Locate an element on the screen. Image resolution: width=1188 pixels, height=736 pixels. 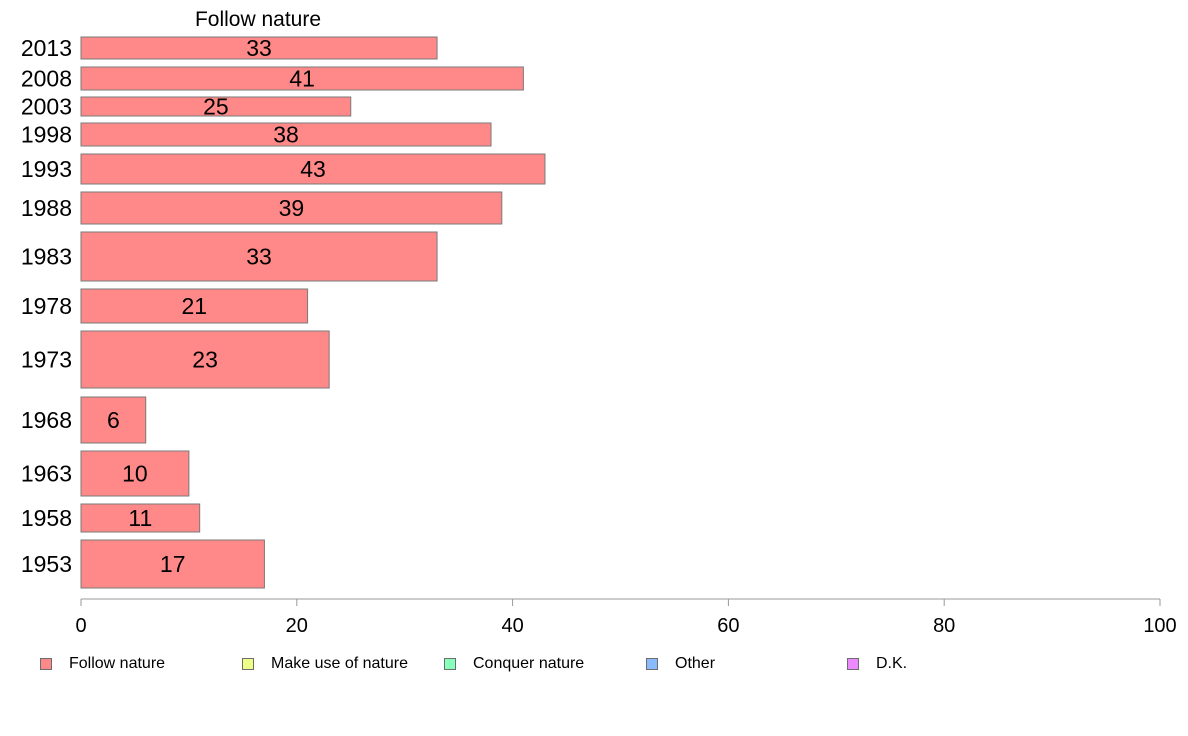
bar-value-label: 25 is located at coordinates (216, 107).